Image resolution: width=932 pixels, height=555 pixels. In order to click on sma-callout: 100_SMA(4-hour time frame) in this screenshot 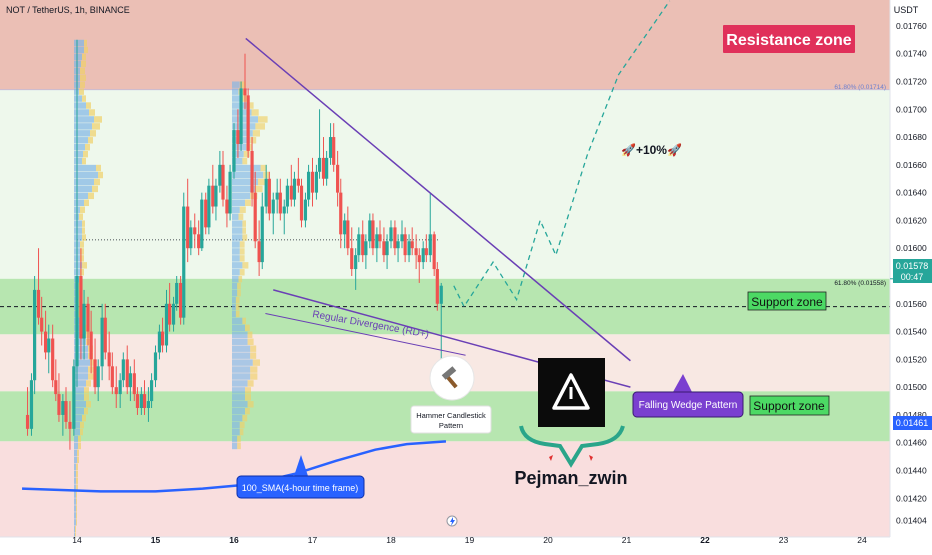, I will do `click(300, 477)`.